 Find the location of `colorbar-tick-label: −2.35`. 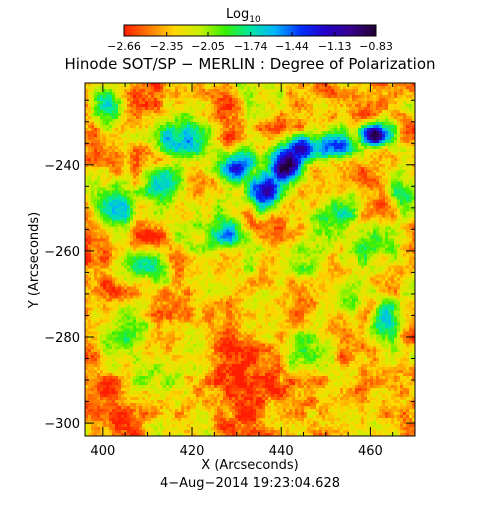

colorbar-tick-label: −2.35 is located at coordinates (167, 46).